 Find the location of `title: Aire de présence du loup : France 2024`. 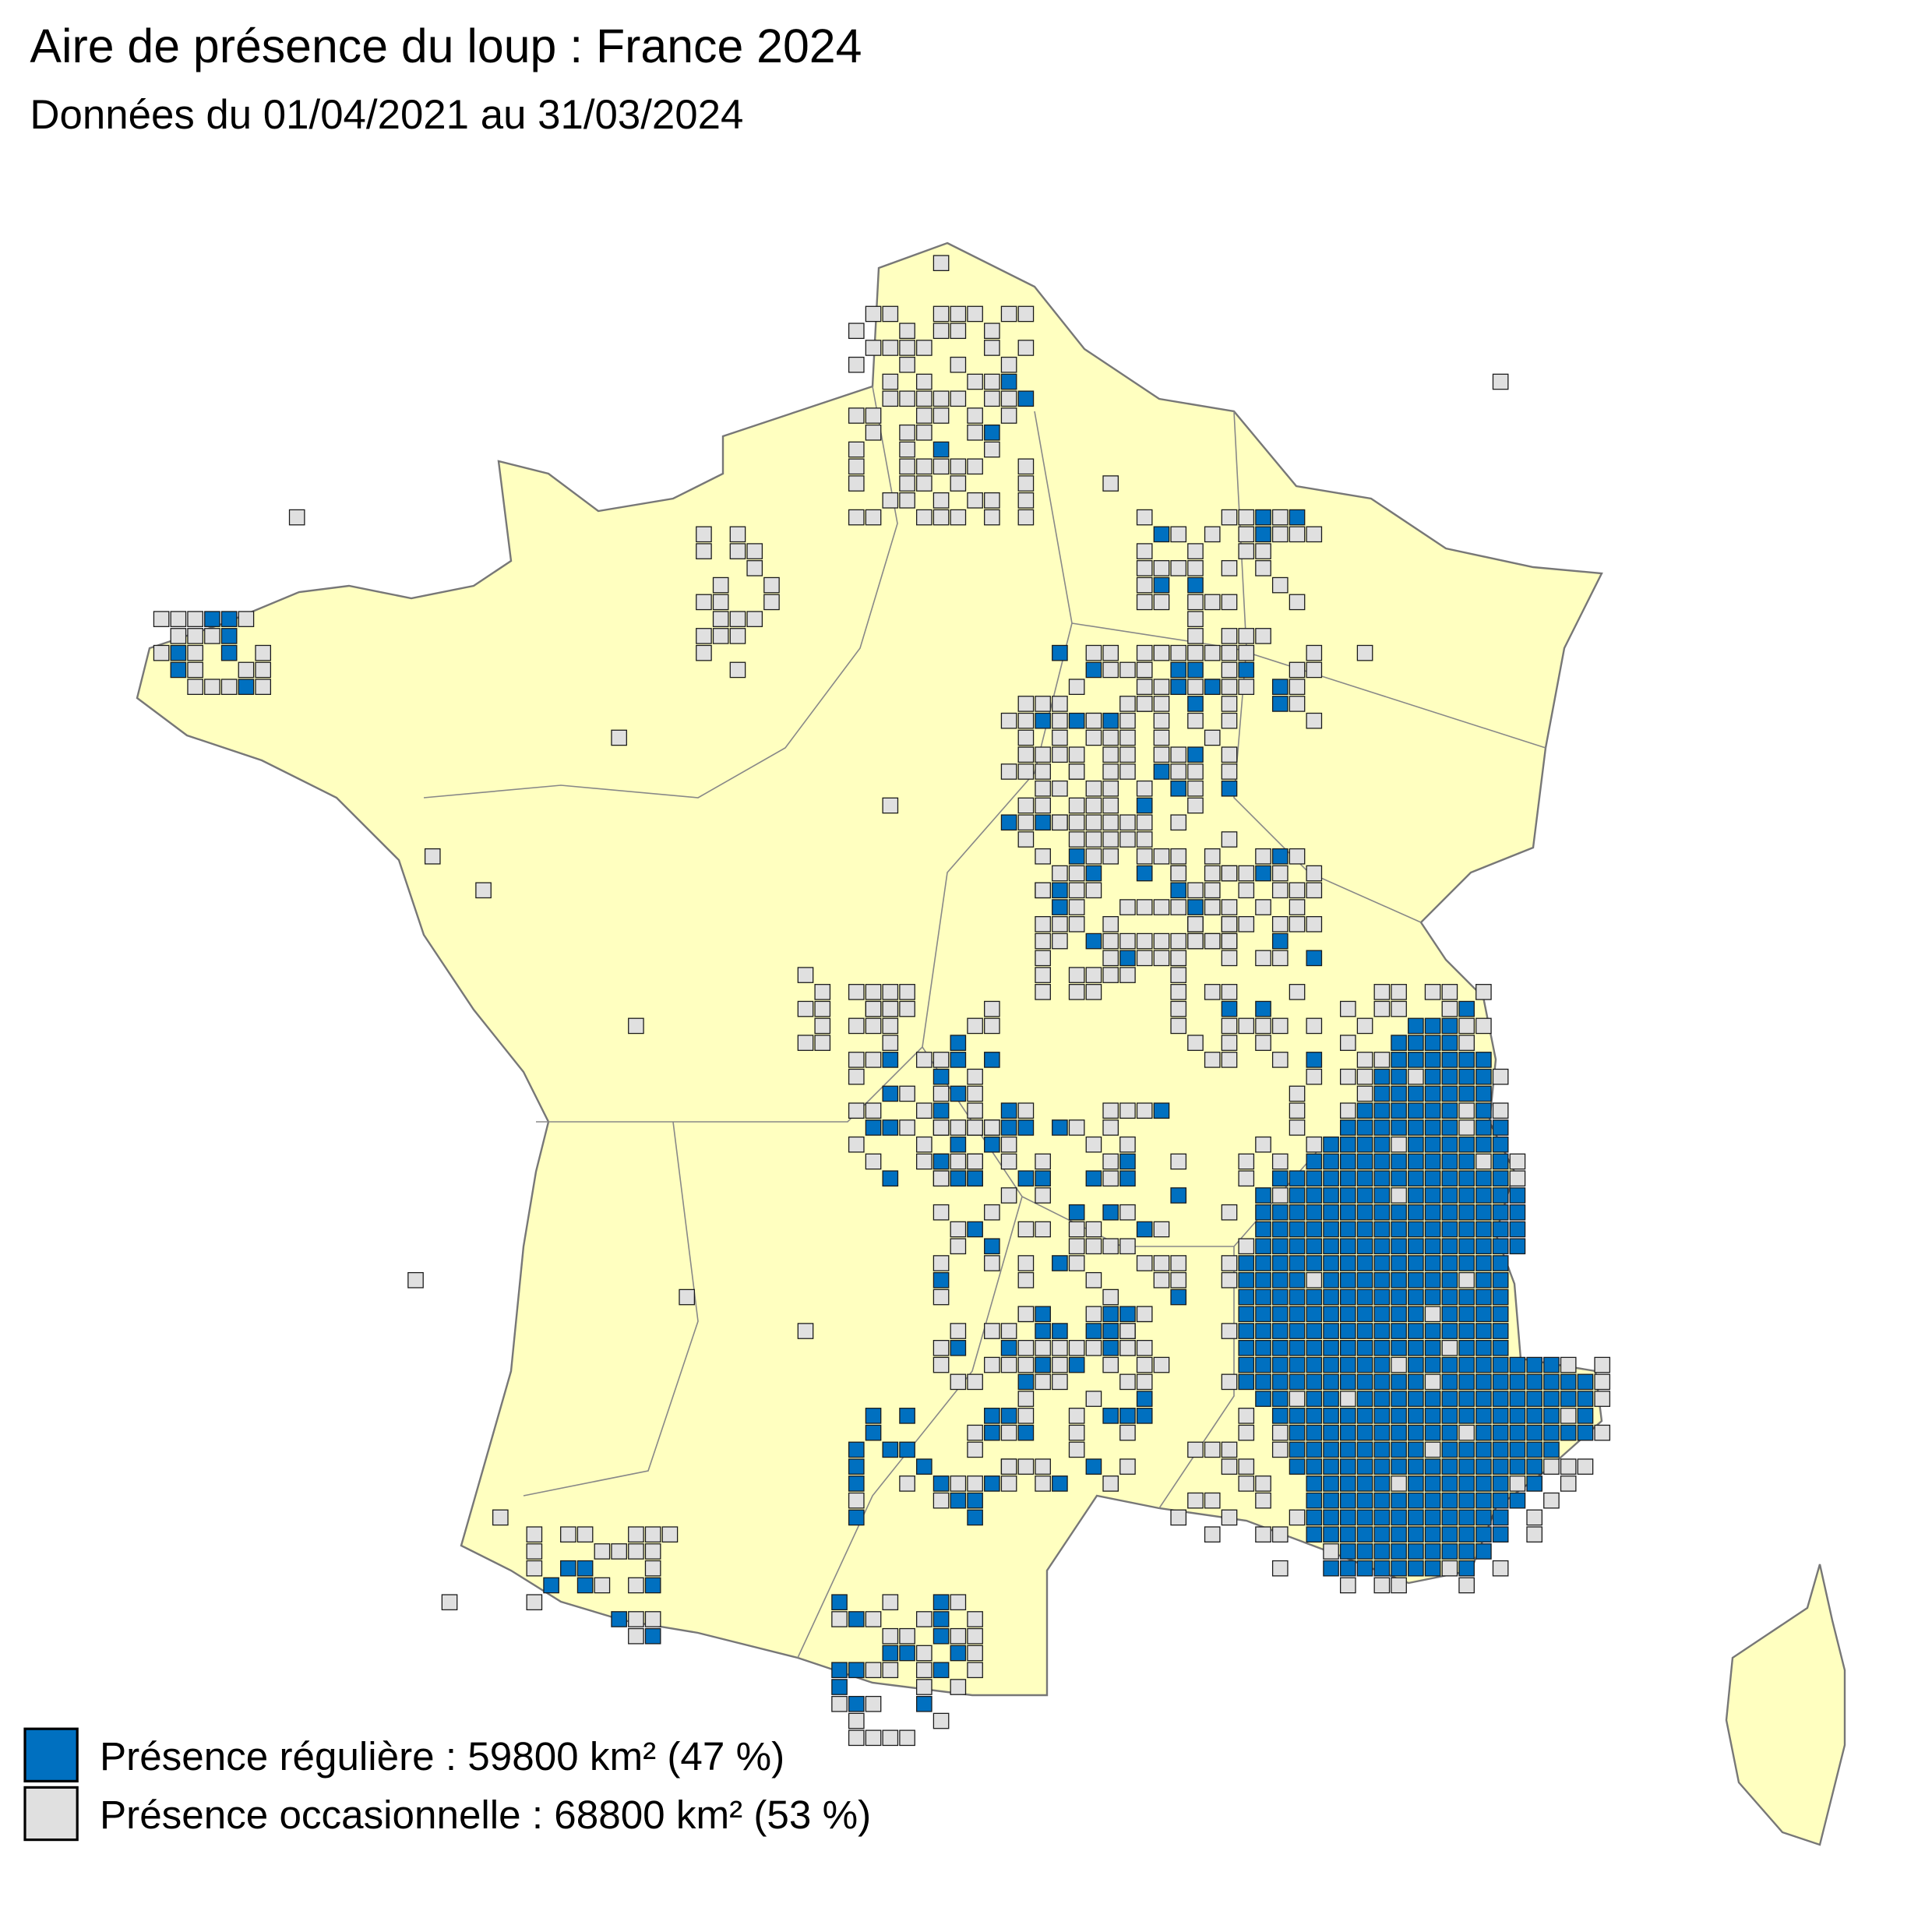

title: Aire de présence du loup : France 2024 is located at coordinates (446, 46).